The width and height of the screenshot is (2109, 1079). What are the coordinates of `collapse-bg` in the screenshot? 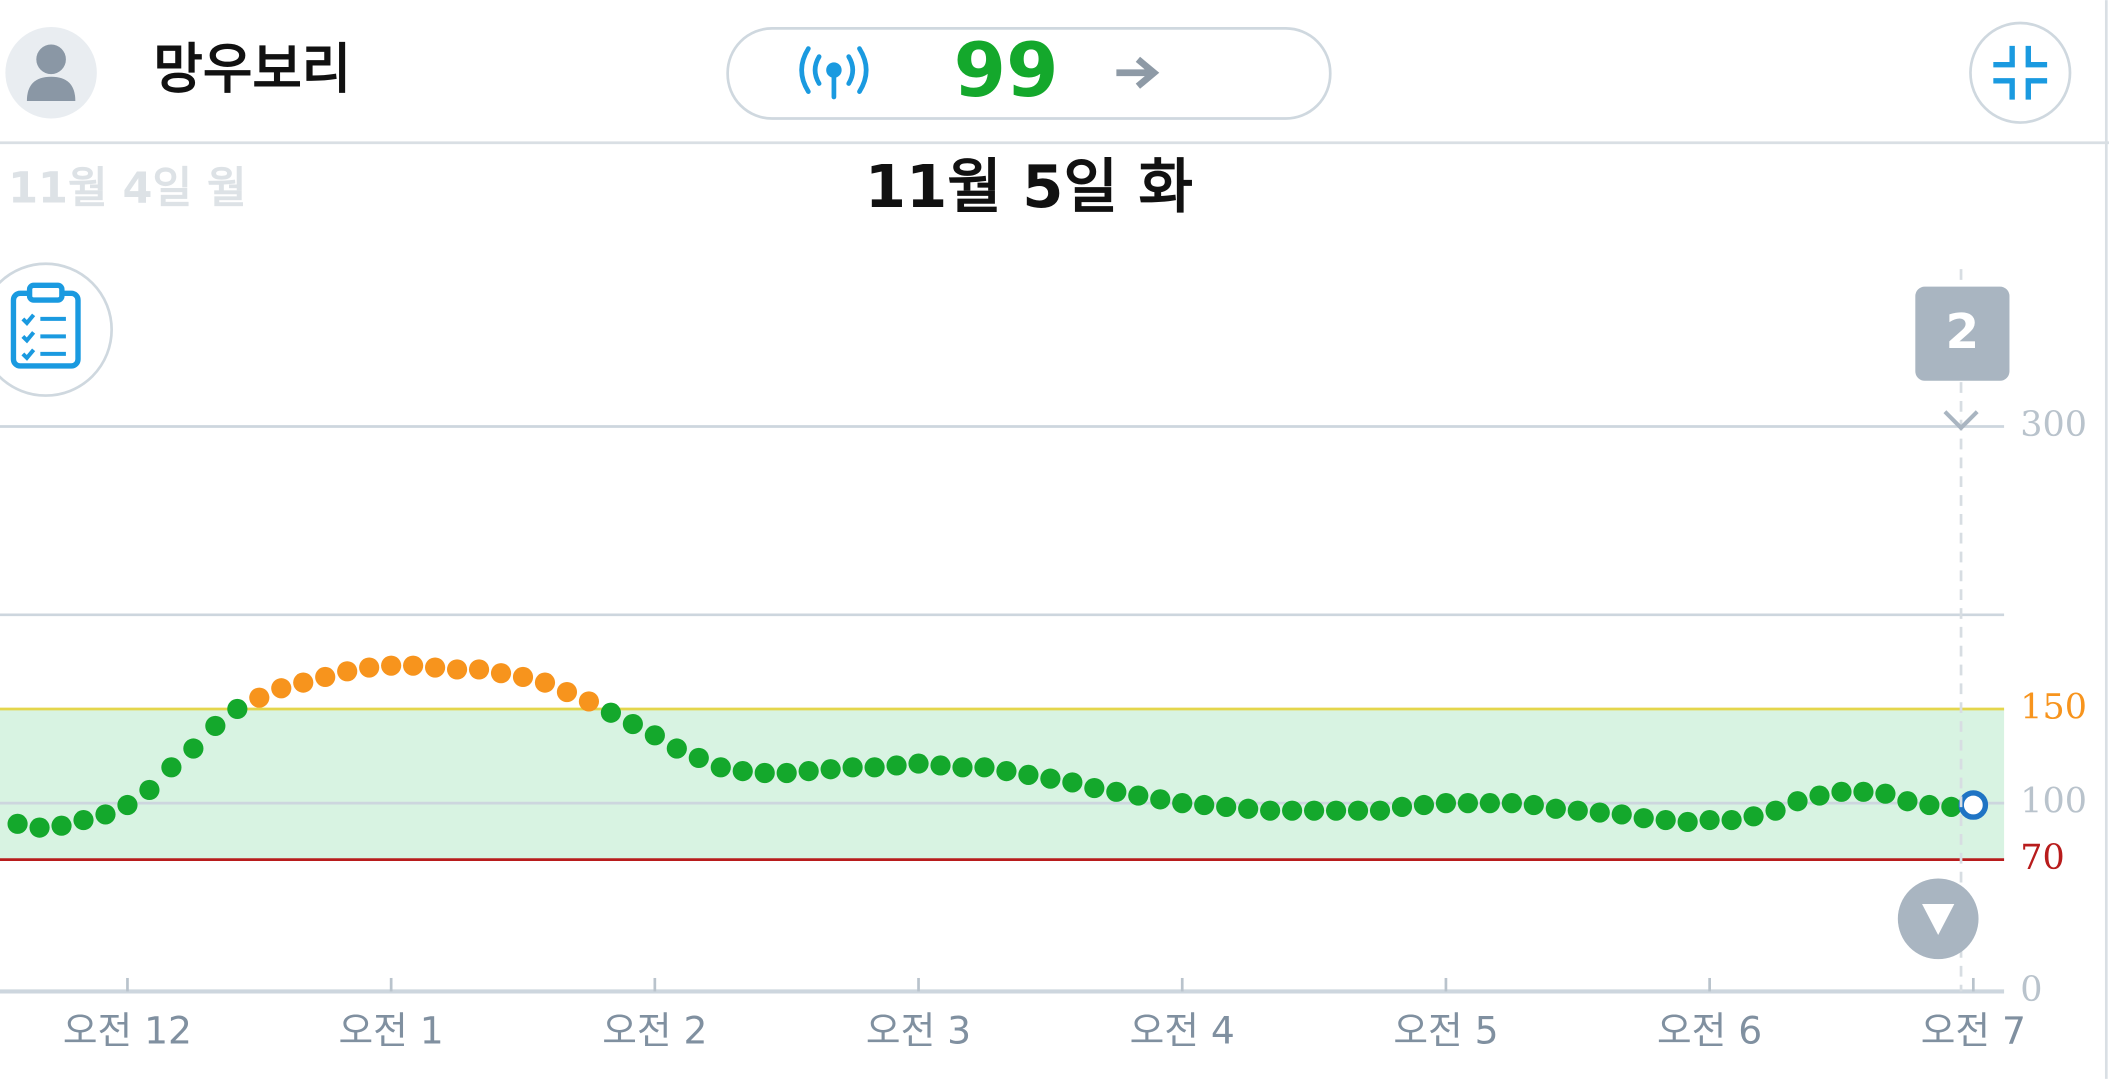 It's located at (2020, 72).